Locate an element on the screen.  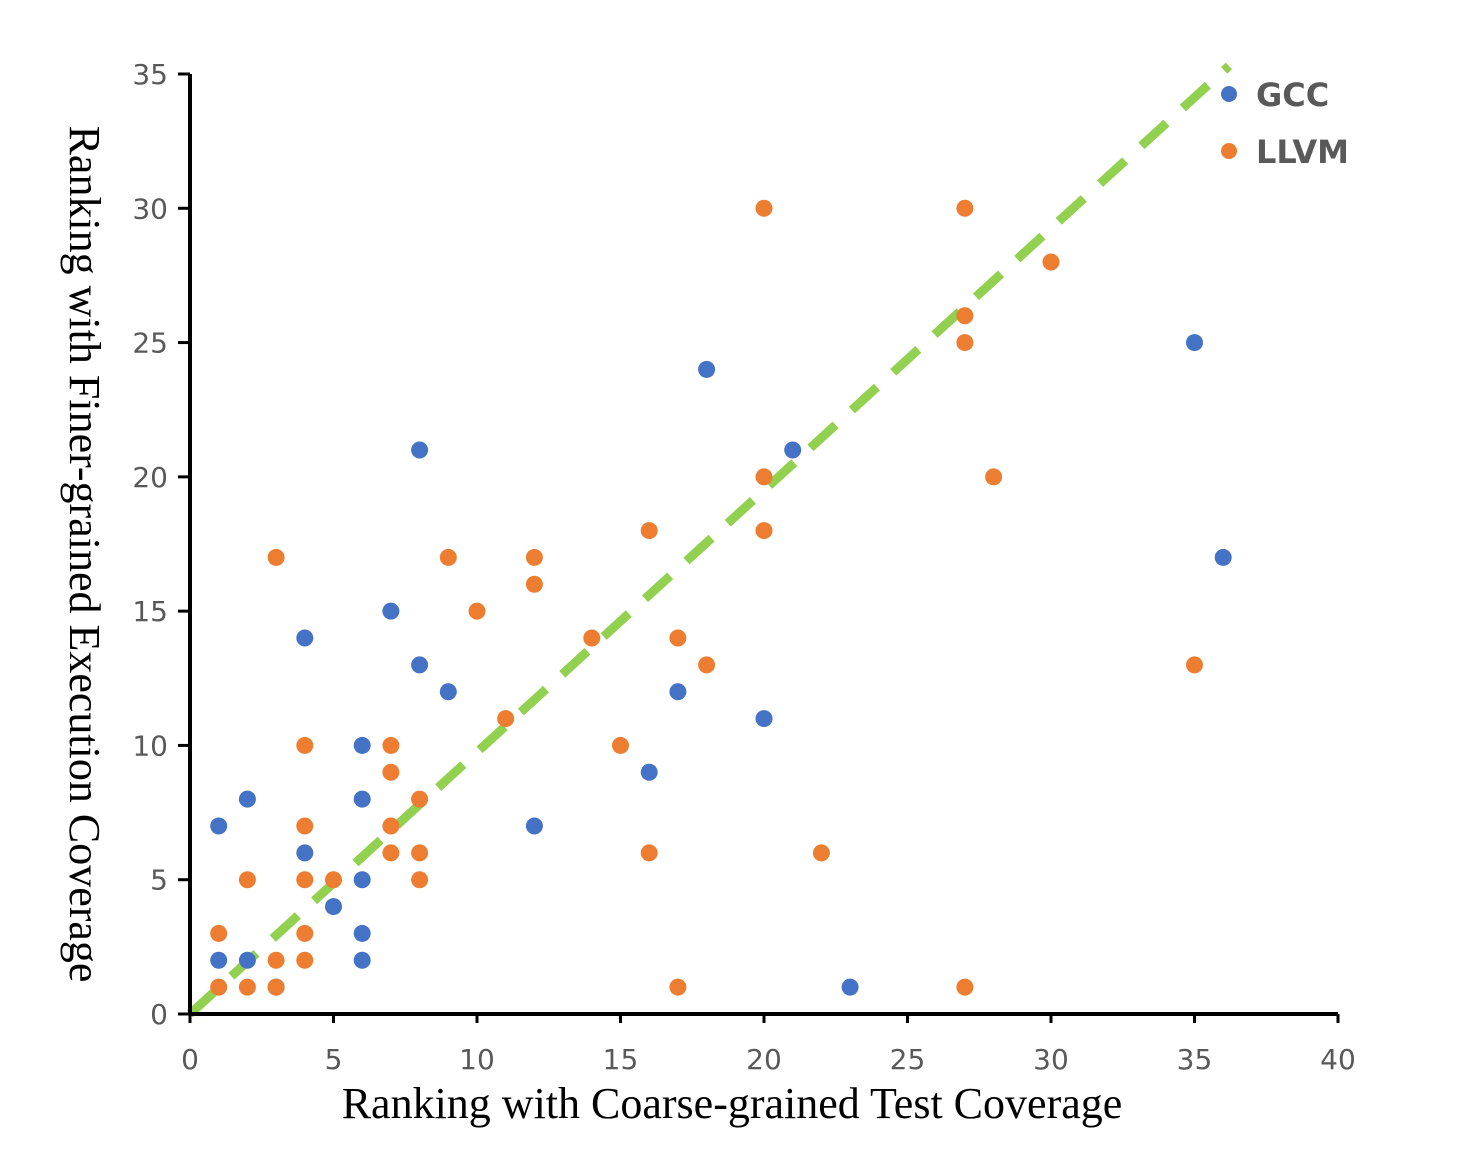
x-tick-label: 40 is located at coordinates (1338, 1059).